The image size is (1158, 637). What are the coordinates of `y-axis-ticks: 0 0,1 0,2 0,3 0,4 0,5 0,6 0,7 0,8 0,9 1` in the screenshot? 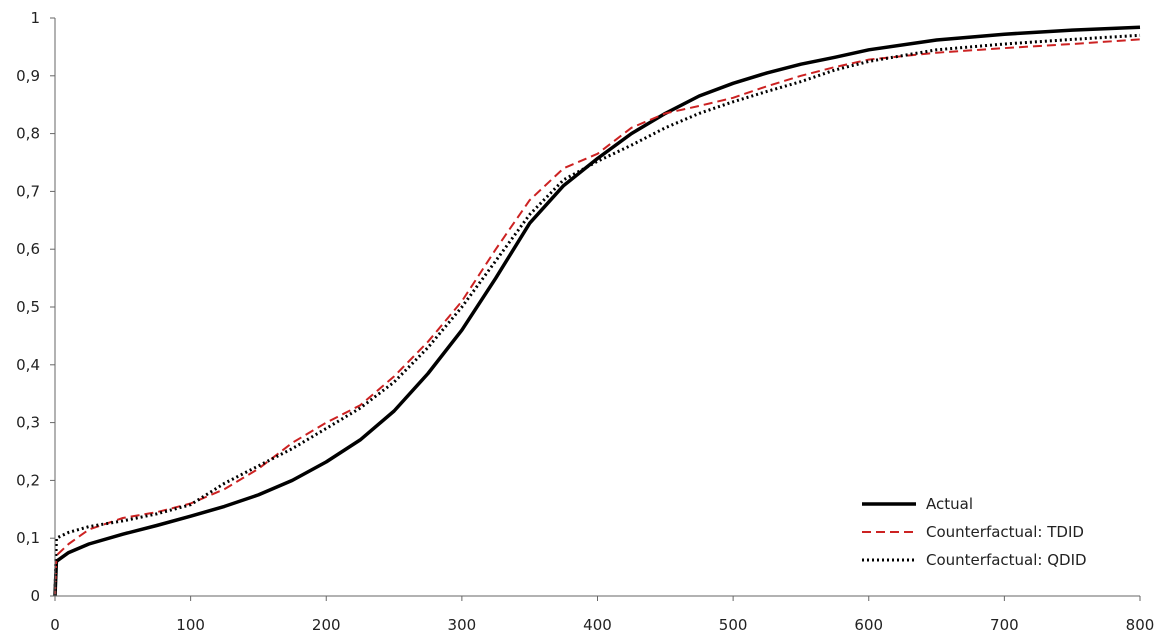 It's located at (35, 307).